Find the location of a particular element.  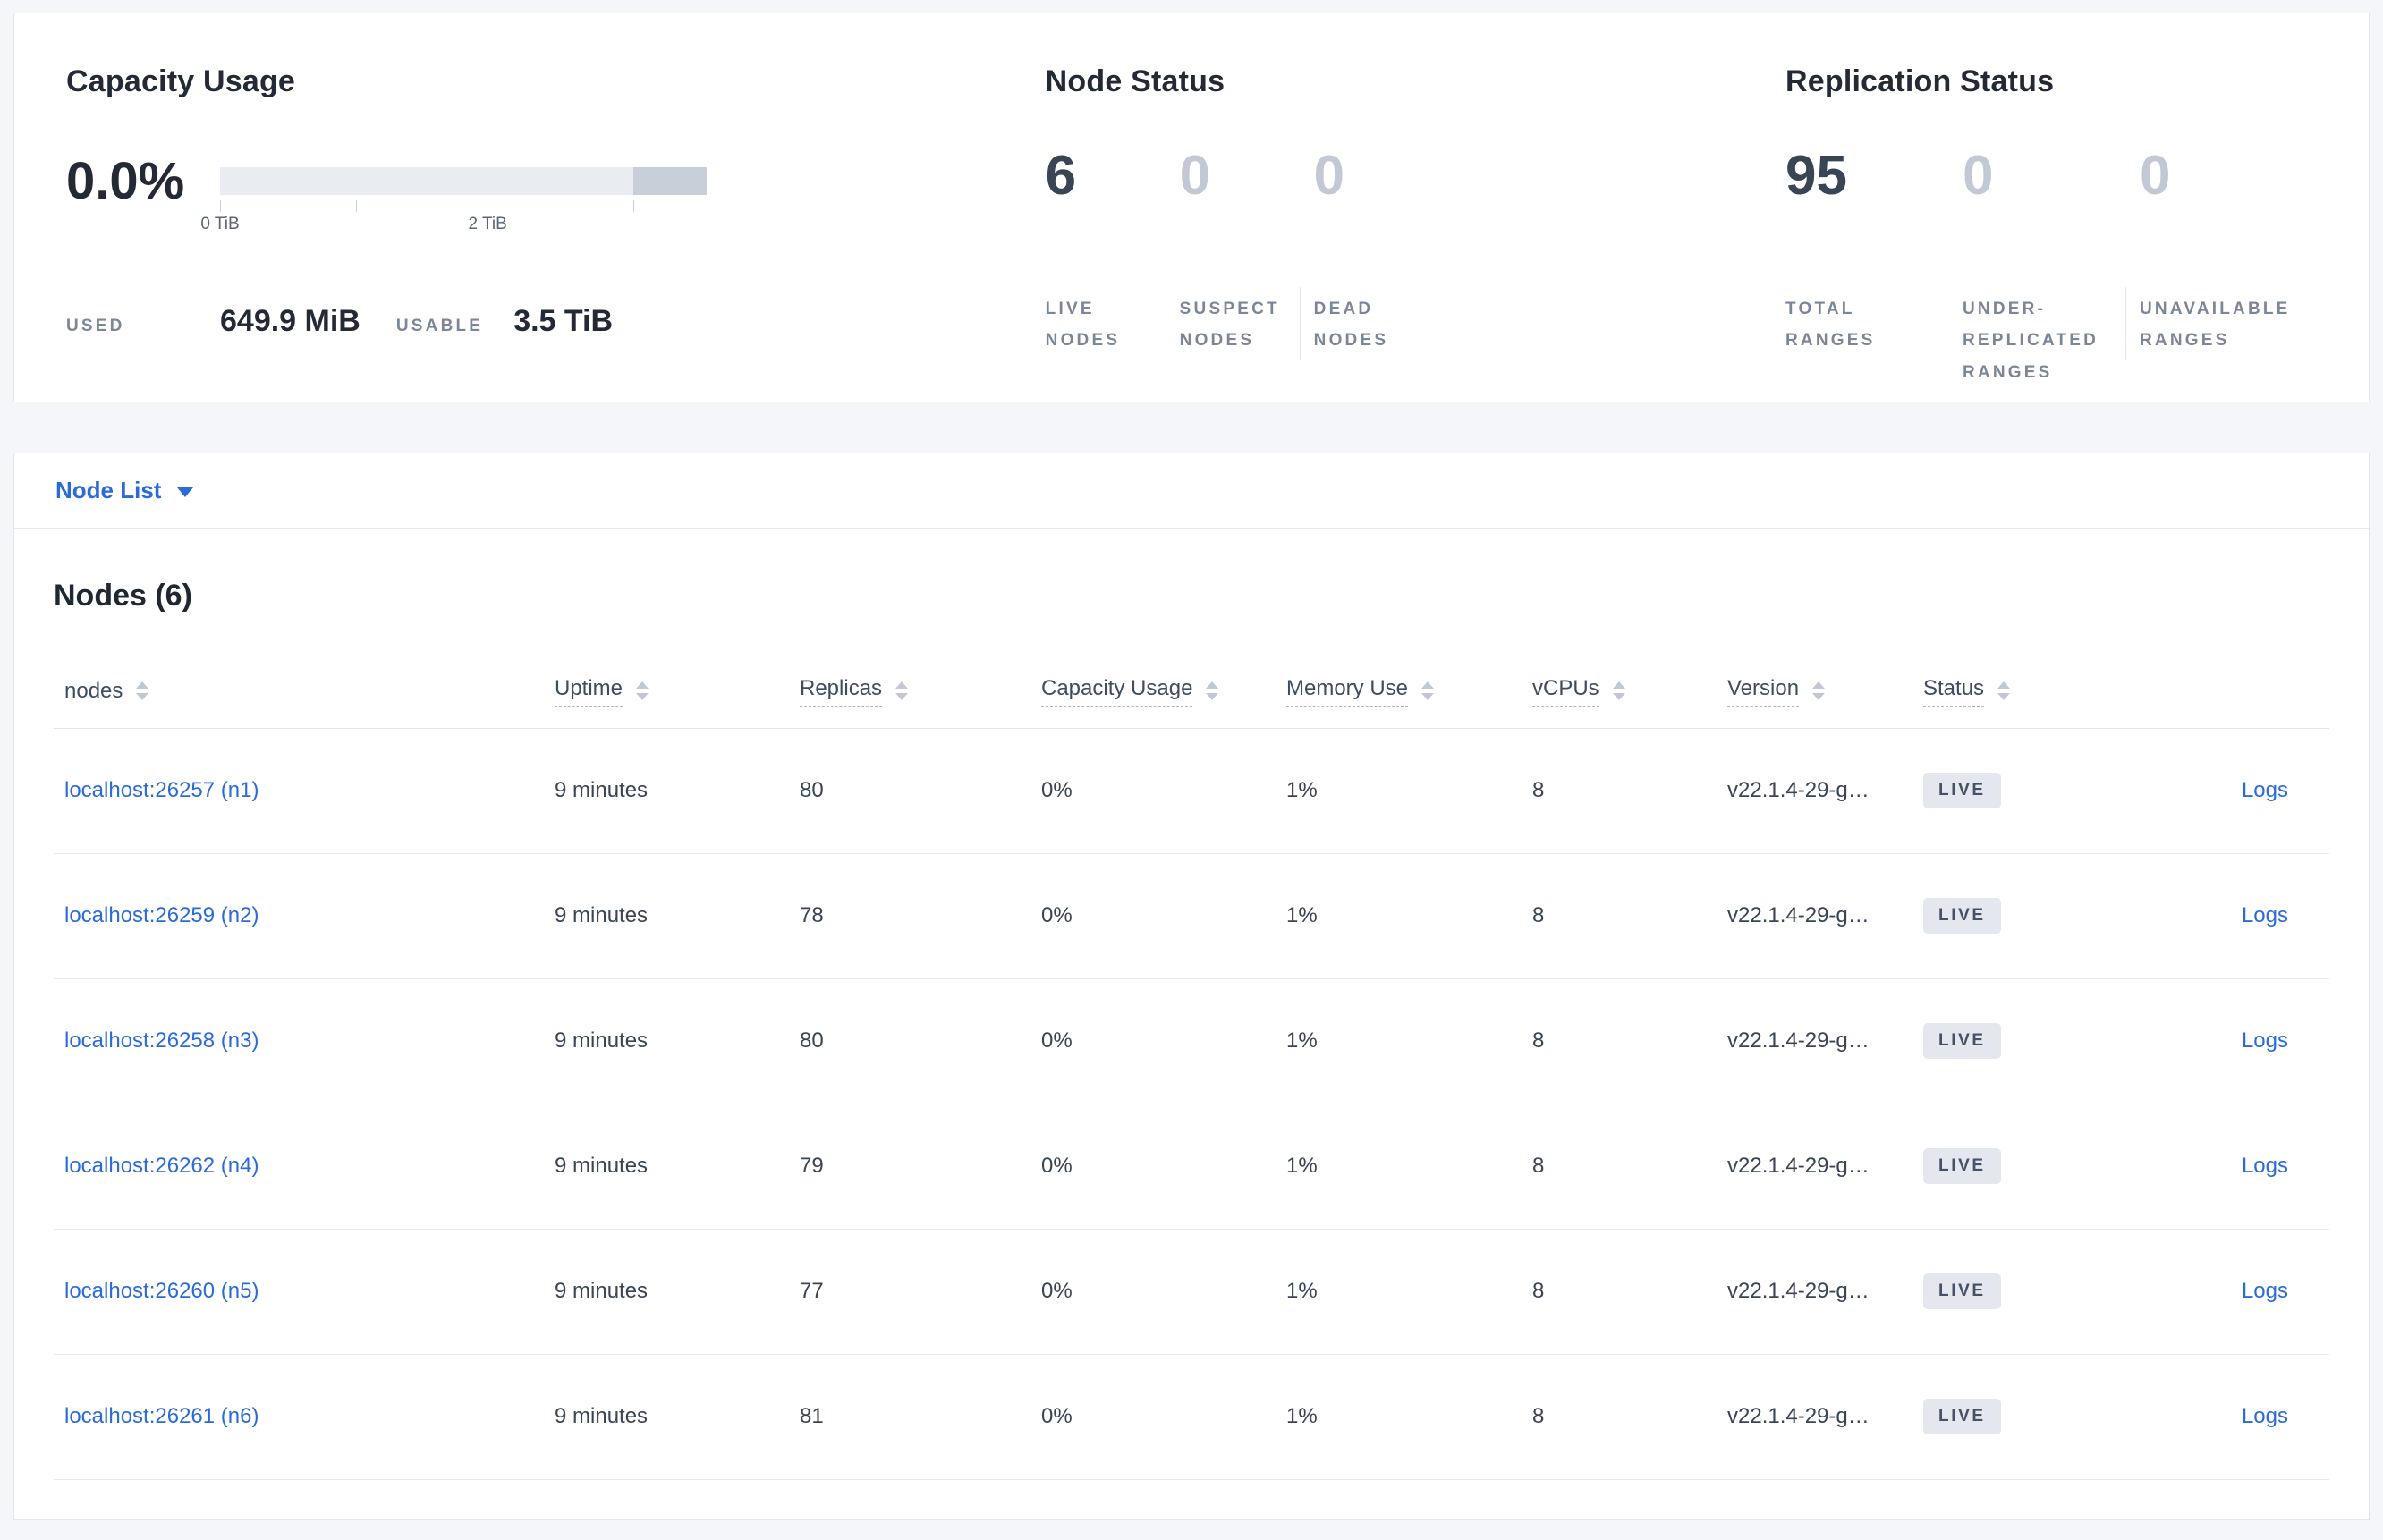

under-replicated-ranges-stat: 0 UNDER-REPLICATED RANGES is located at coordinates (2051, 266).